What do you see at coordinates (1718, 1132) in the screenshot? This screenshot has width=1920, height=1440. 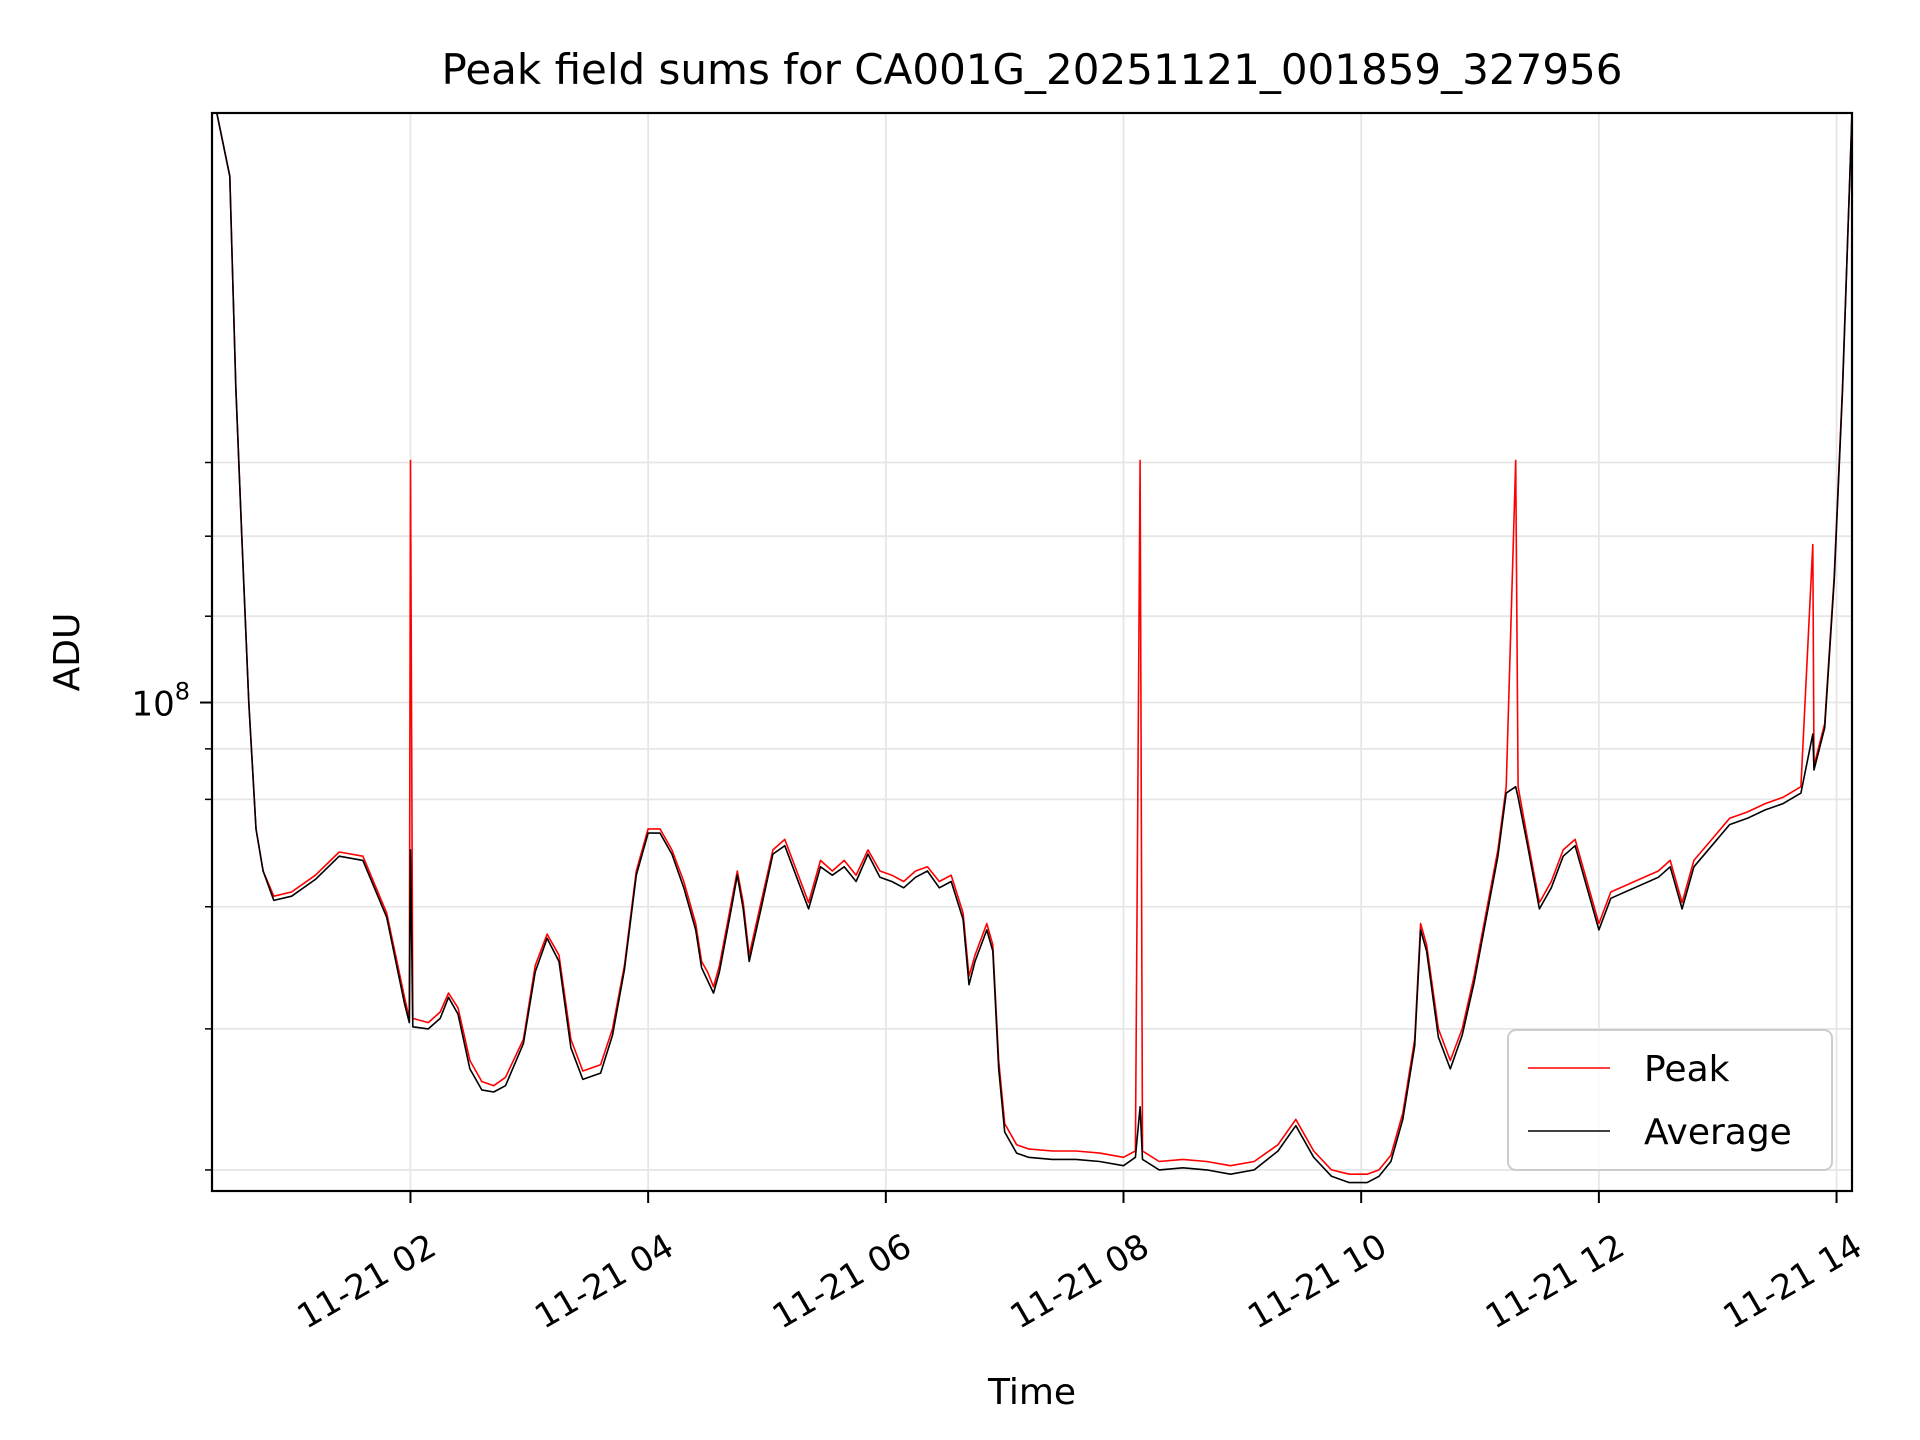 I see `legend-label-average: Average` at bounding box center [1718, 1132].